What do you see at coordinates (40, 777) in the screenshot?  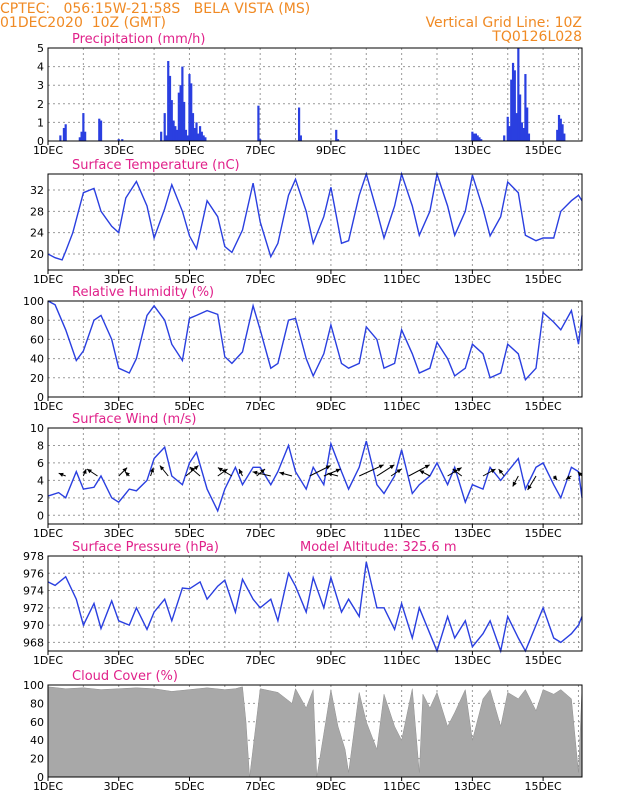 I see `cloud-ytick-label: 0` at bounding box center [40, 777].